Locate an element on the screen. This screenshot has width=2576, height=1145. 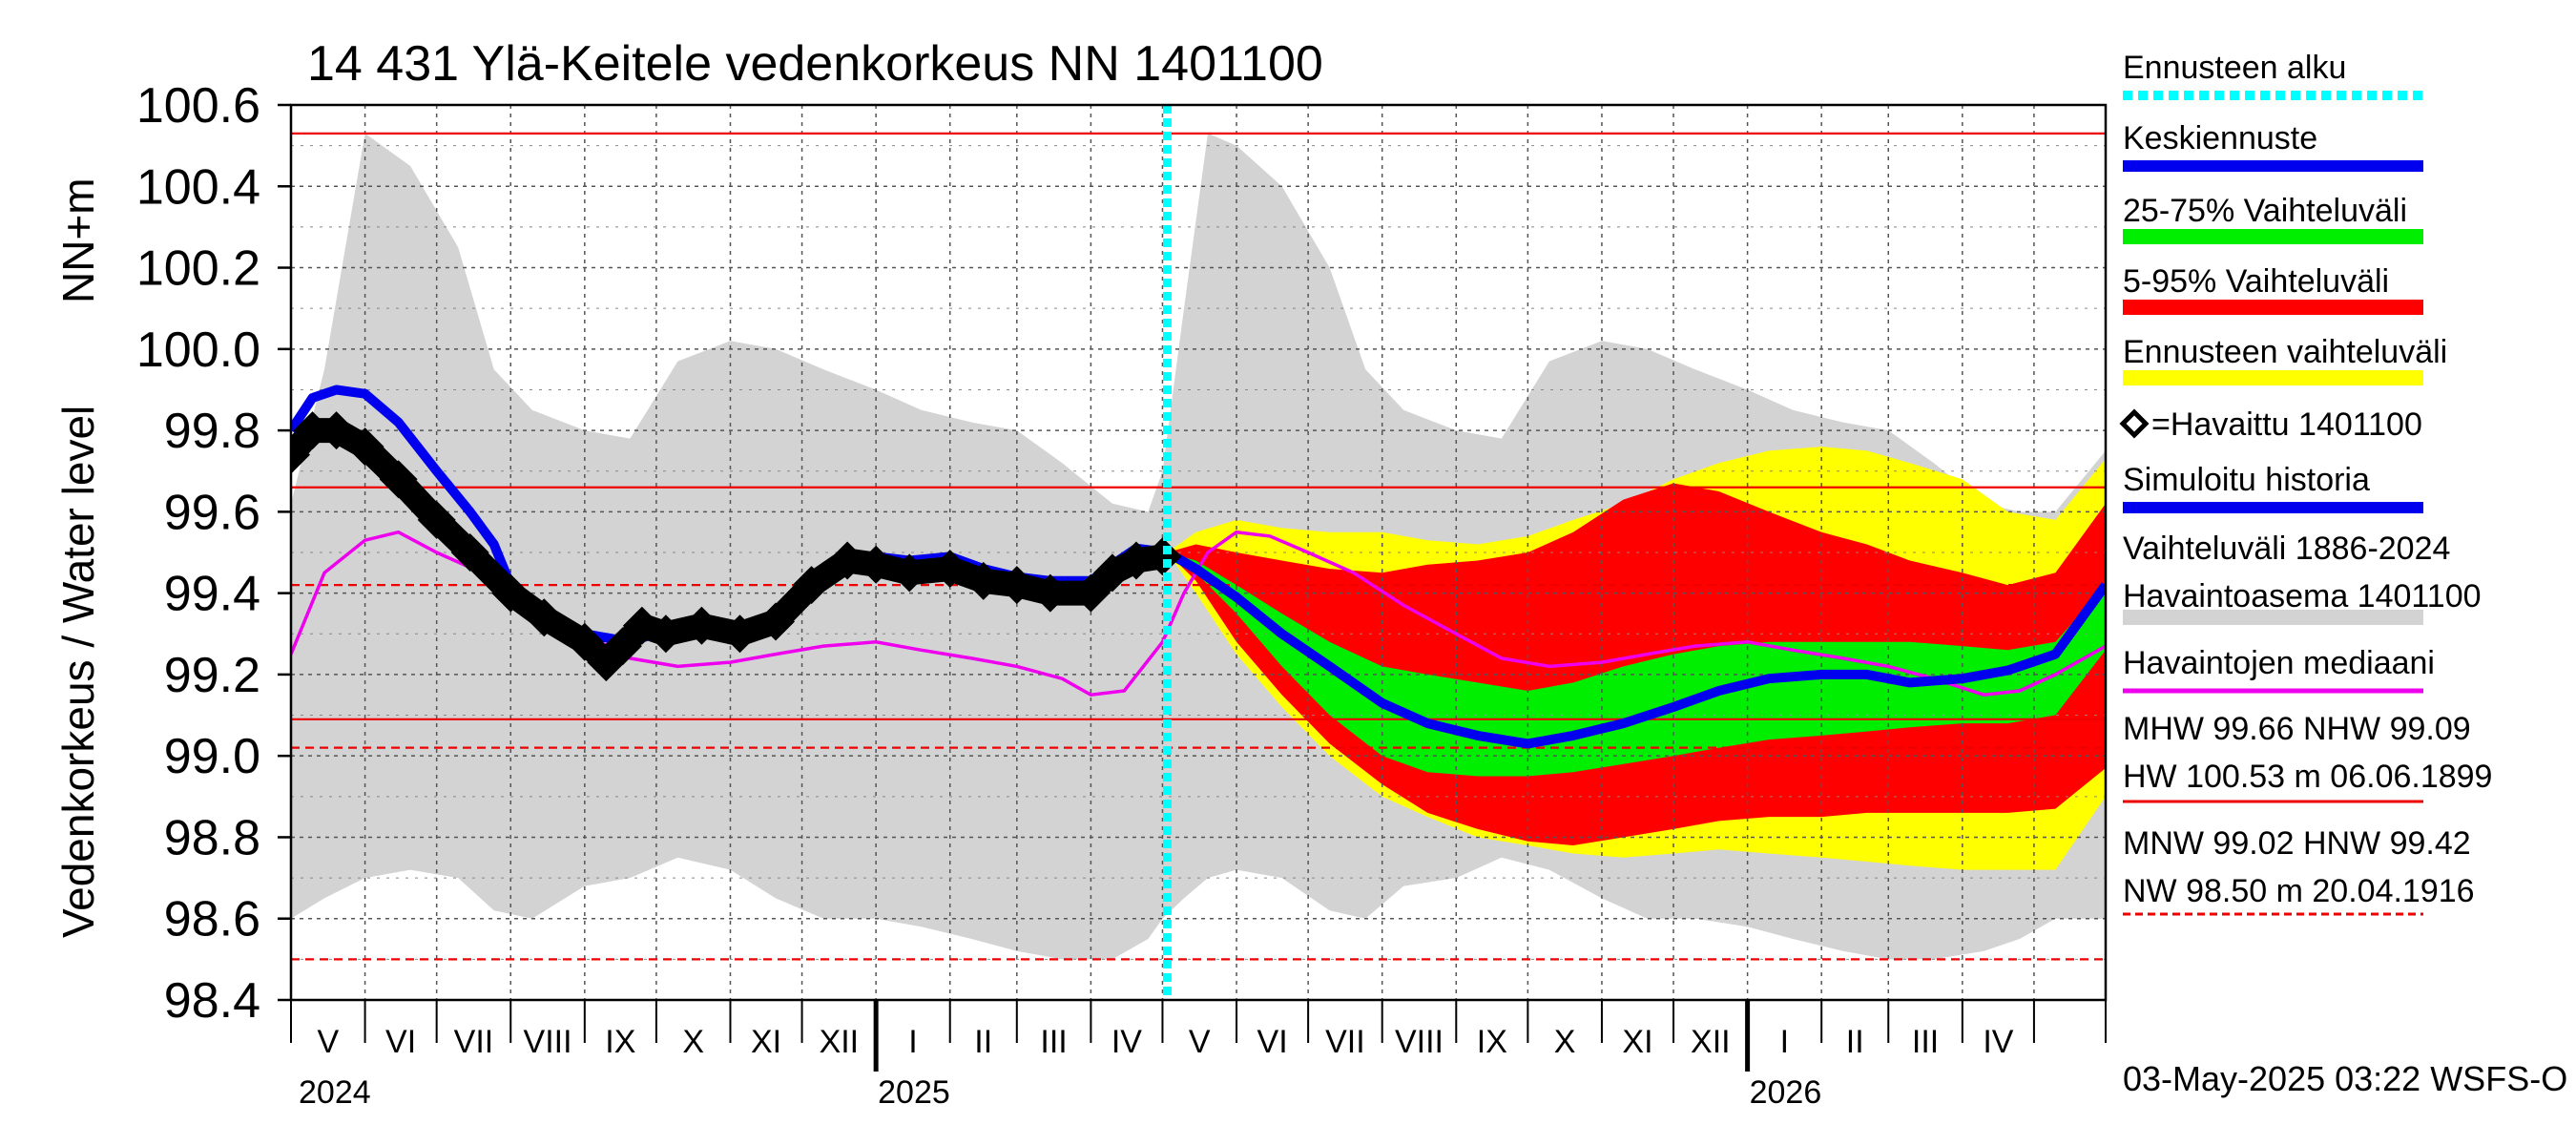
legend-label: Simuloitu historia is located at coordinates (2246, 480).